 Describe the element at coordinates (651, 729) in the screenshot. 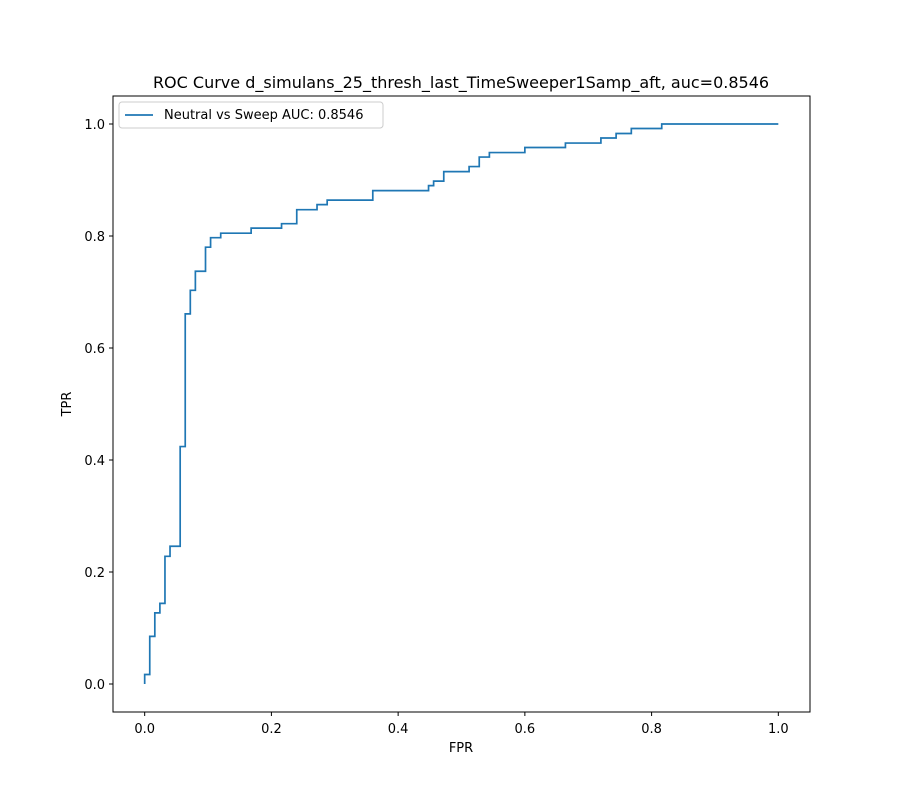

I see `x-tick-label: 0.8` at that location.